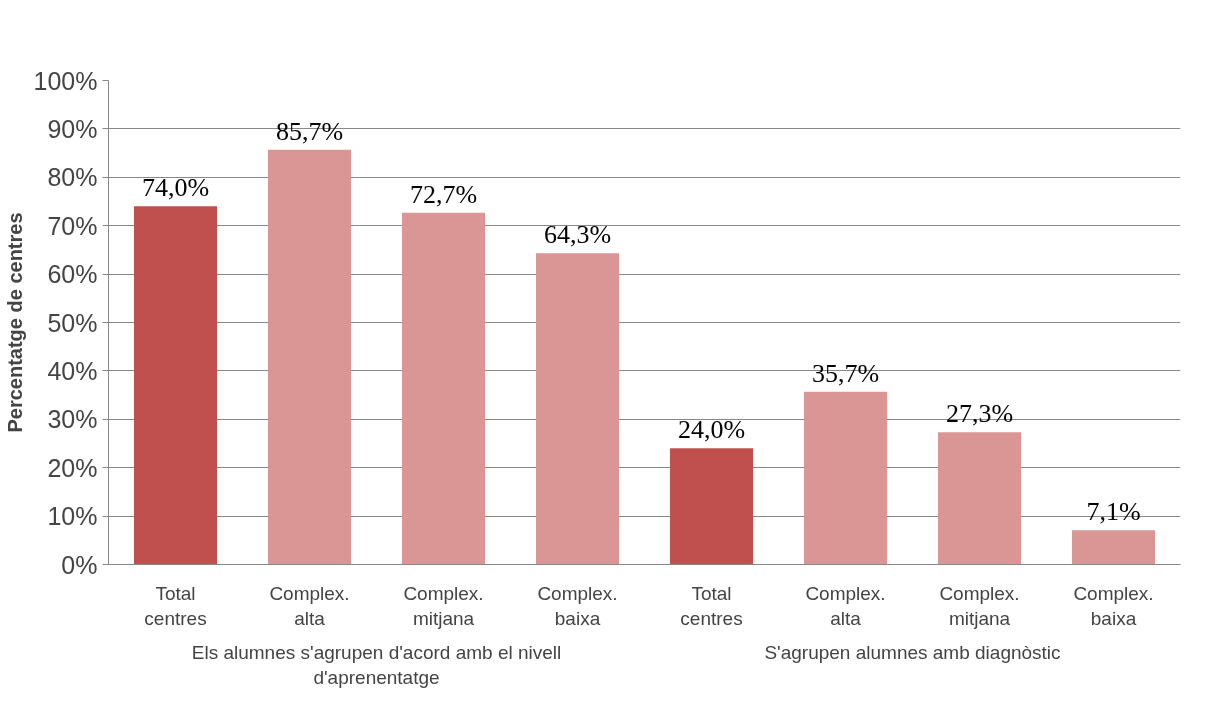 This screenshot has width=1223, height=713. Describe the element at coordinates (14, 322) in the screenshot. I see `y-axis-title: Percentatge de centres` at that location.